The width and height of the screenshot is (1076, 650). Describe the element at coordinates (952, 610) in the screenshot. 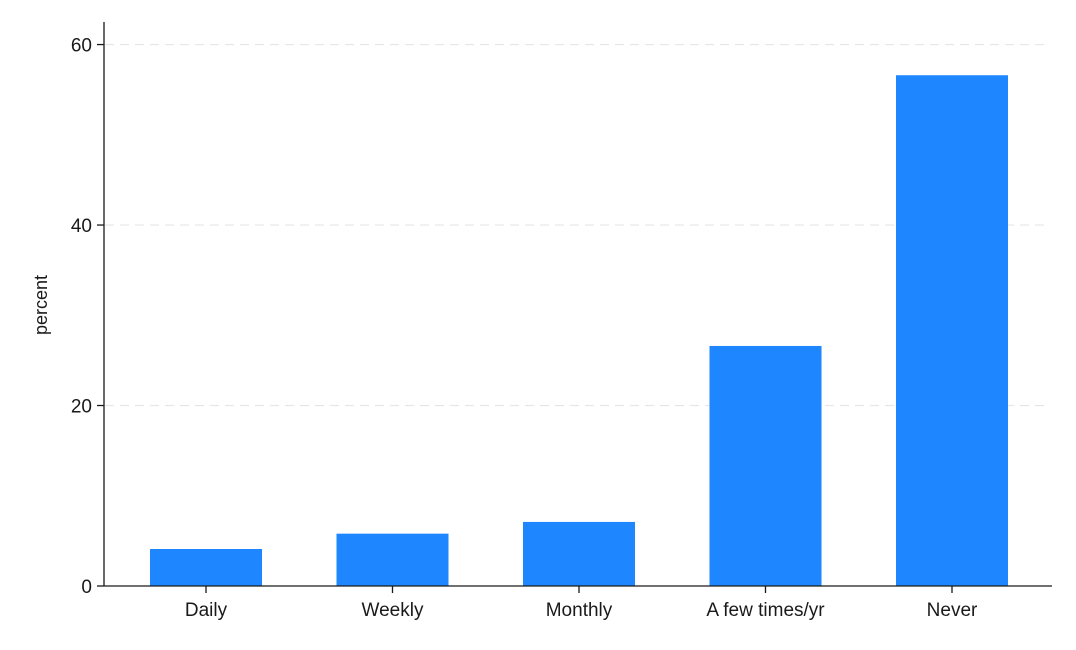

I see `x-tick-label: Never` at that location.